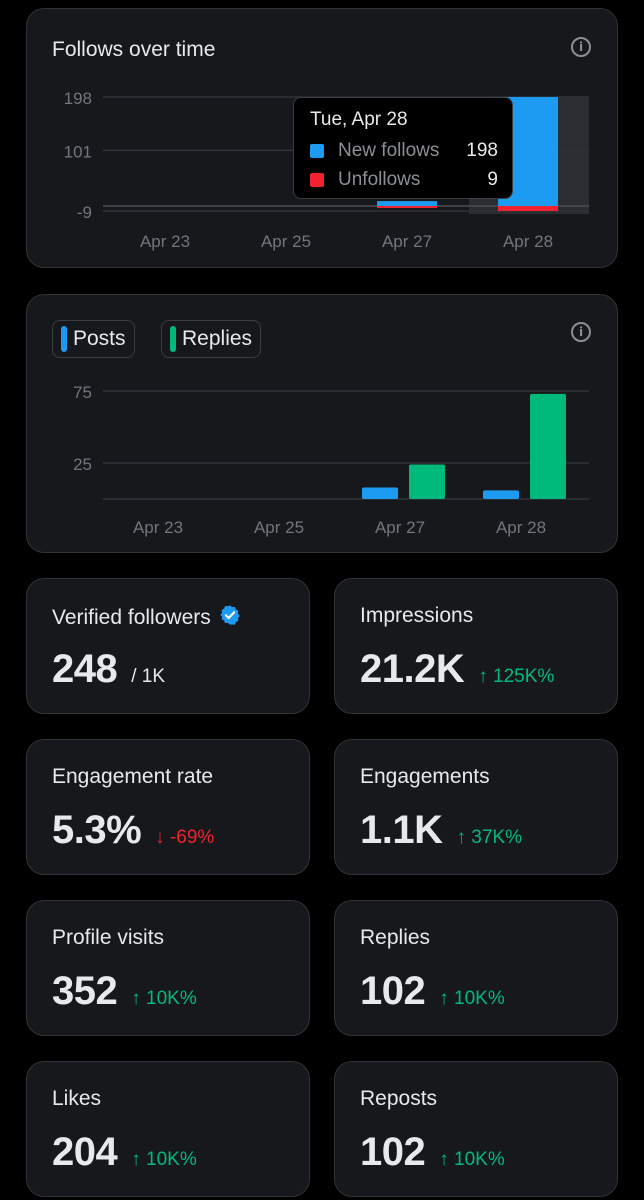 This screenshot has height=1200, width=644. I want to click on stat-card-verified-followers: Verified followers 248 / 1K, so click(168, 646).